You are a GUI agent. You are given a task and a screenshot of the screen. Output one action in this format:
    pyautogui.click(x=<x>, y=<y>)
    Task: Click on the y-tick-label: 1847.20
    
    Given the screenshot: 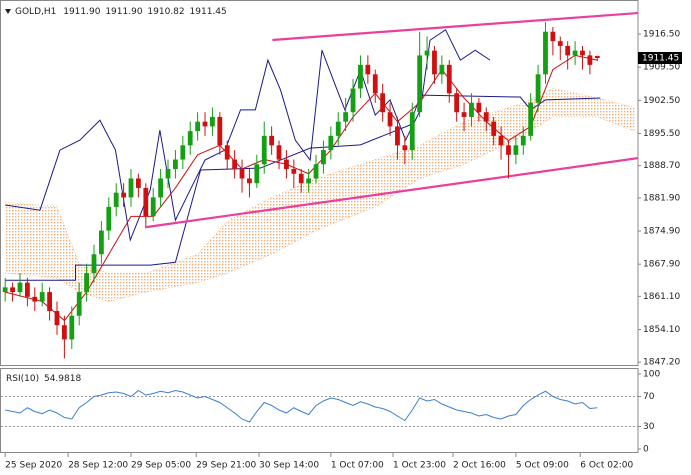 What is the action you would take?
    pyautogui.click(x=661, y=363)
    